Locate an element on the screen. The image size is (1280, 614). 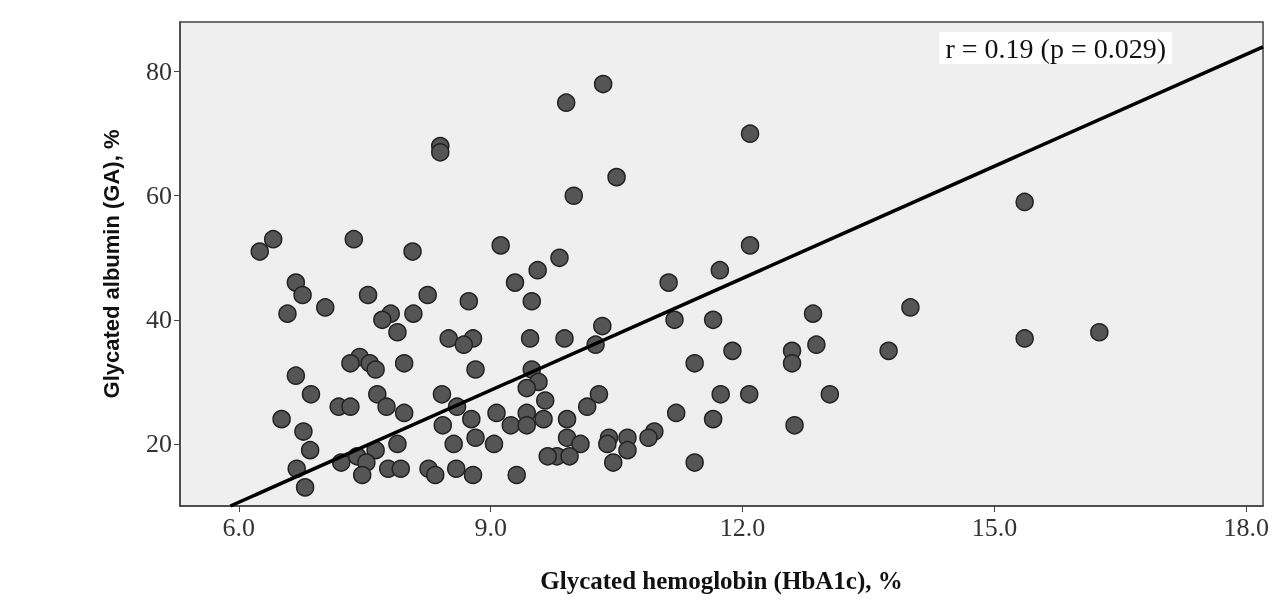
x-tick-label: 9.0 is located at coordinates (490, 527).